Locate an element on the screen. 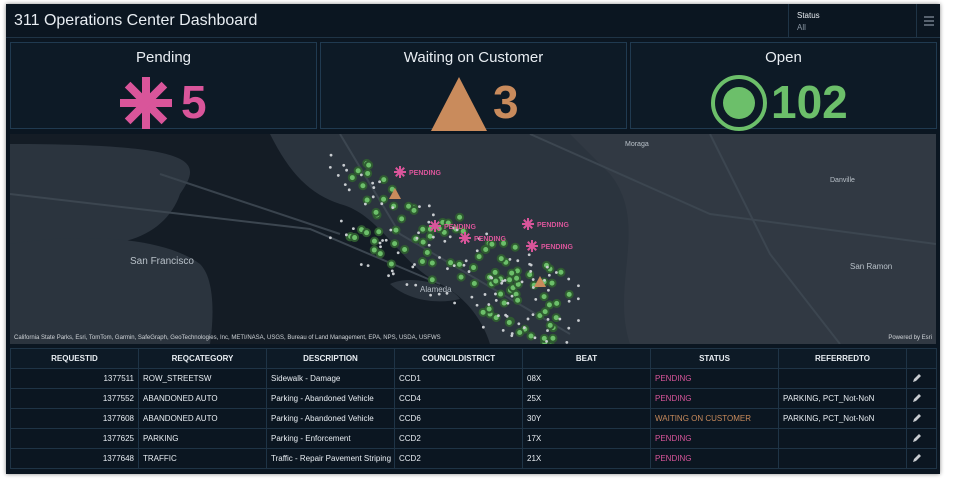 The image size is (954, 490). card-value: 102 is located at coordinates (809, 102).